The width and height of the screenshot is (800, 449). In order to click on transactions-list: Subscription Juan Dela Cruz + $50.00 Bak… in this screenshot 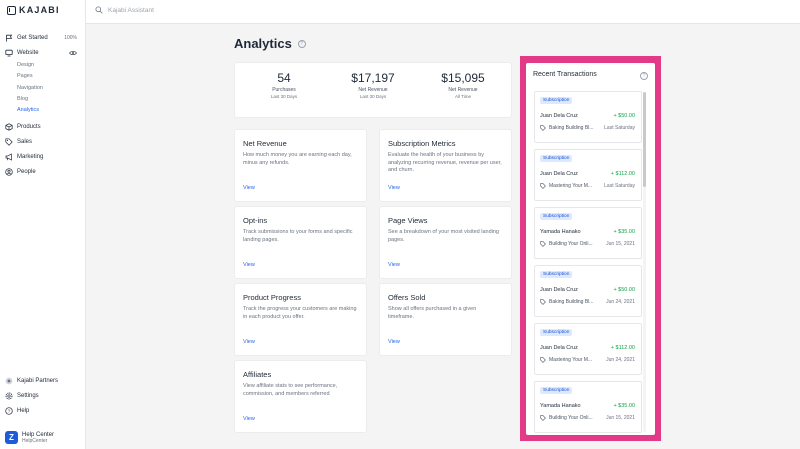, I will do `click(588, 263)`.